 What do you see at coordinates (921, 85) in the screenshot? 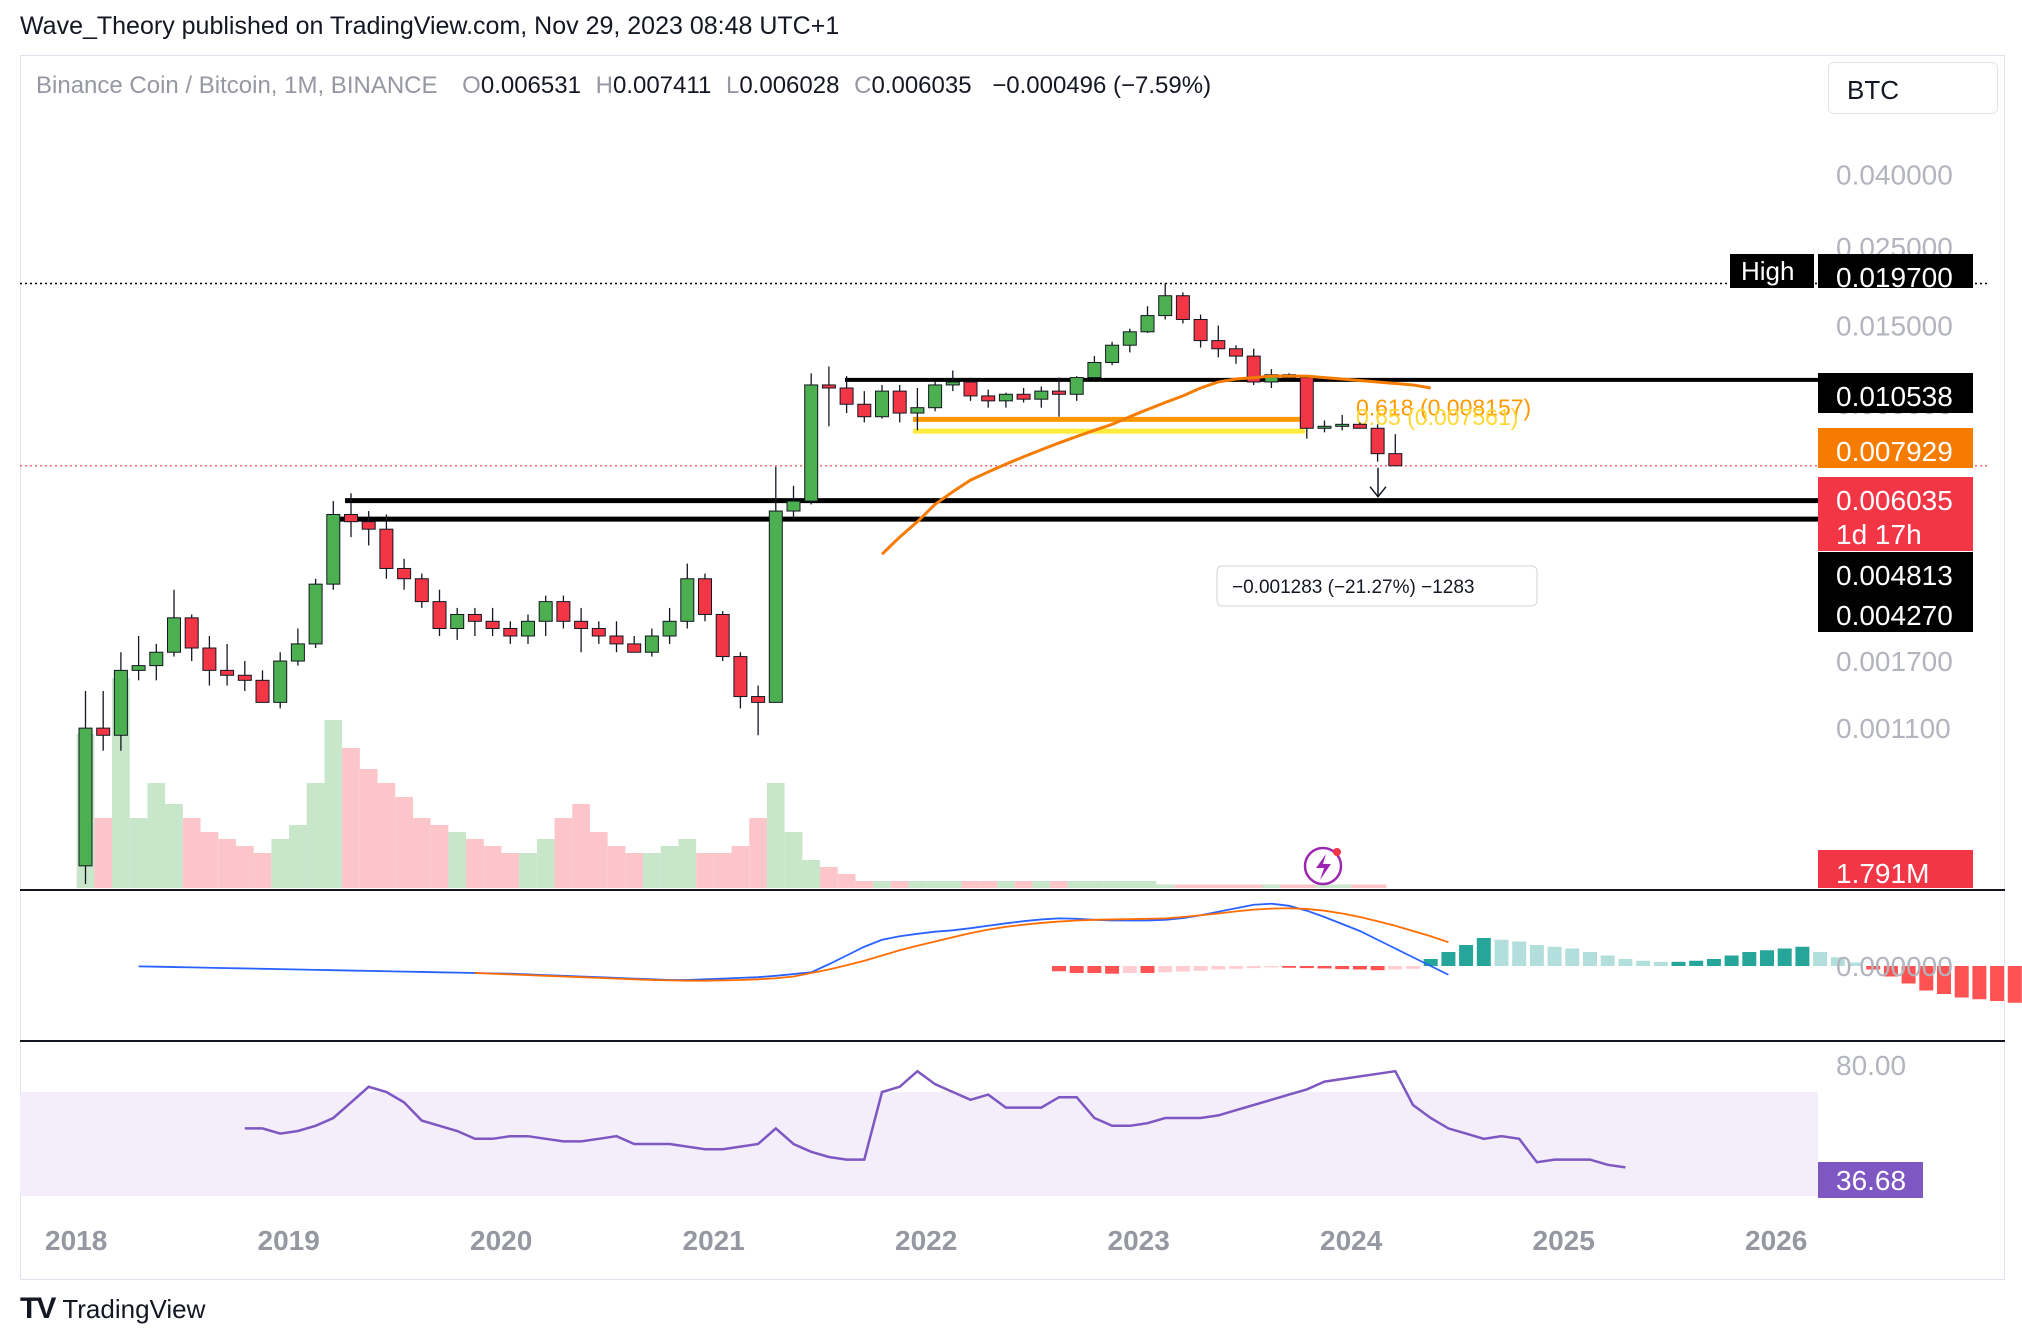
I see `close-value: 0.006035` at bounding box center [921, 85].